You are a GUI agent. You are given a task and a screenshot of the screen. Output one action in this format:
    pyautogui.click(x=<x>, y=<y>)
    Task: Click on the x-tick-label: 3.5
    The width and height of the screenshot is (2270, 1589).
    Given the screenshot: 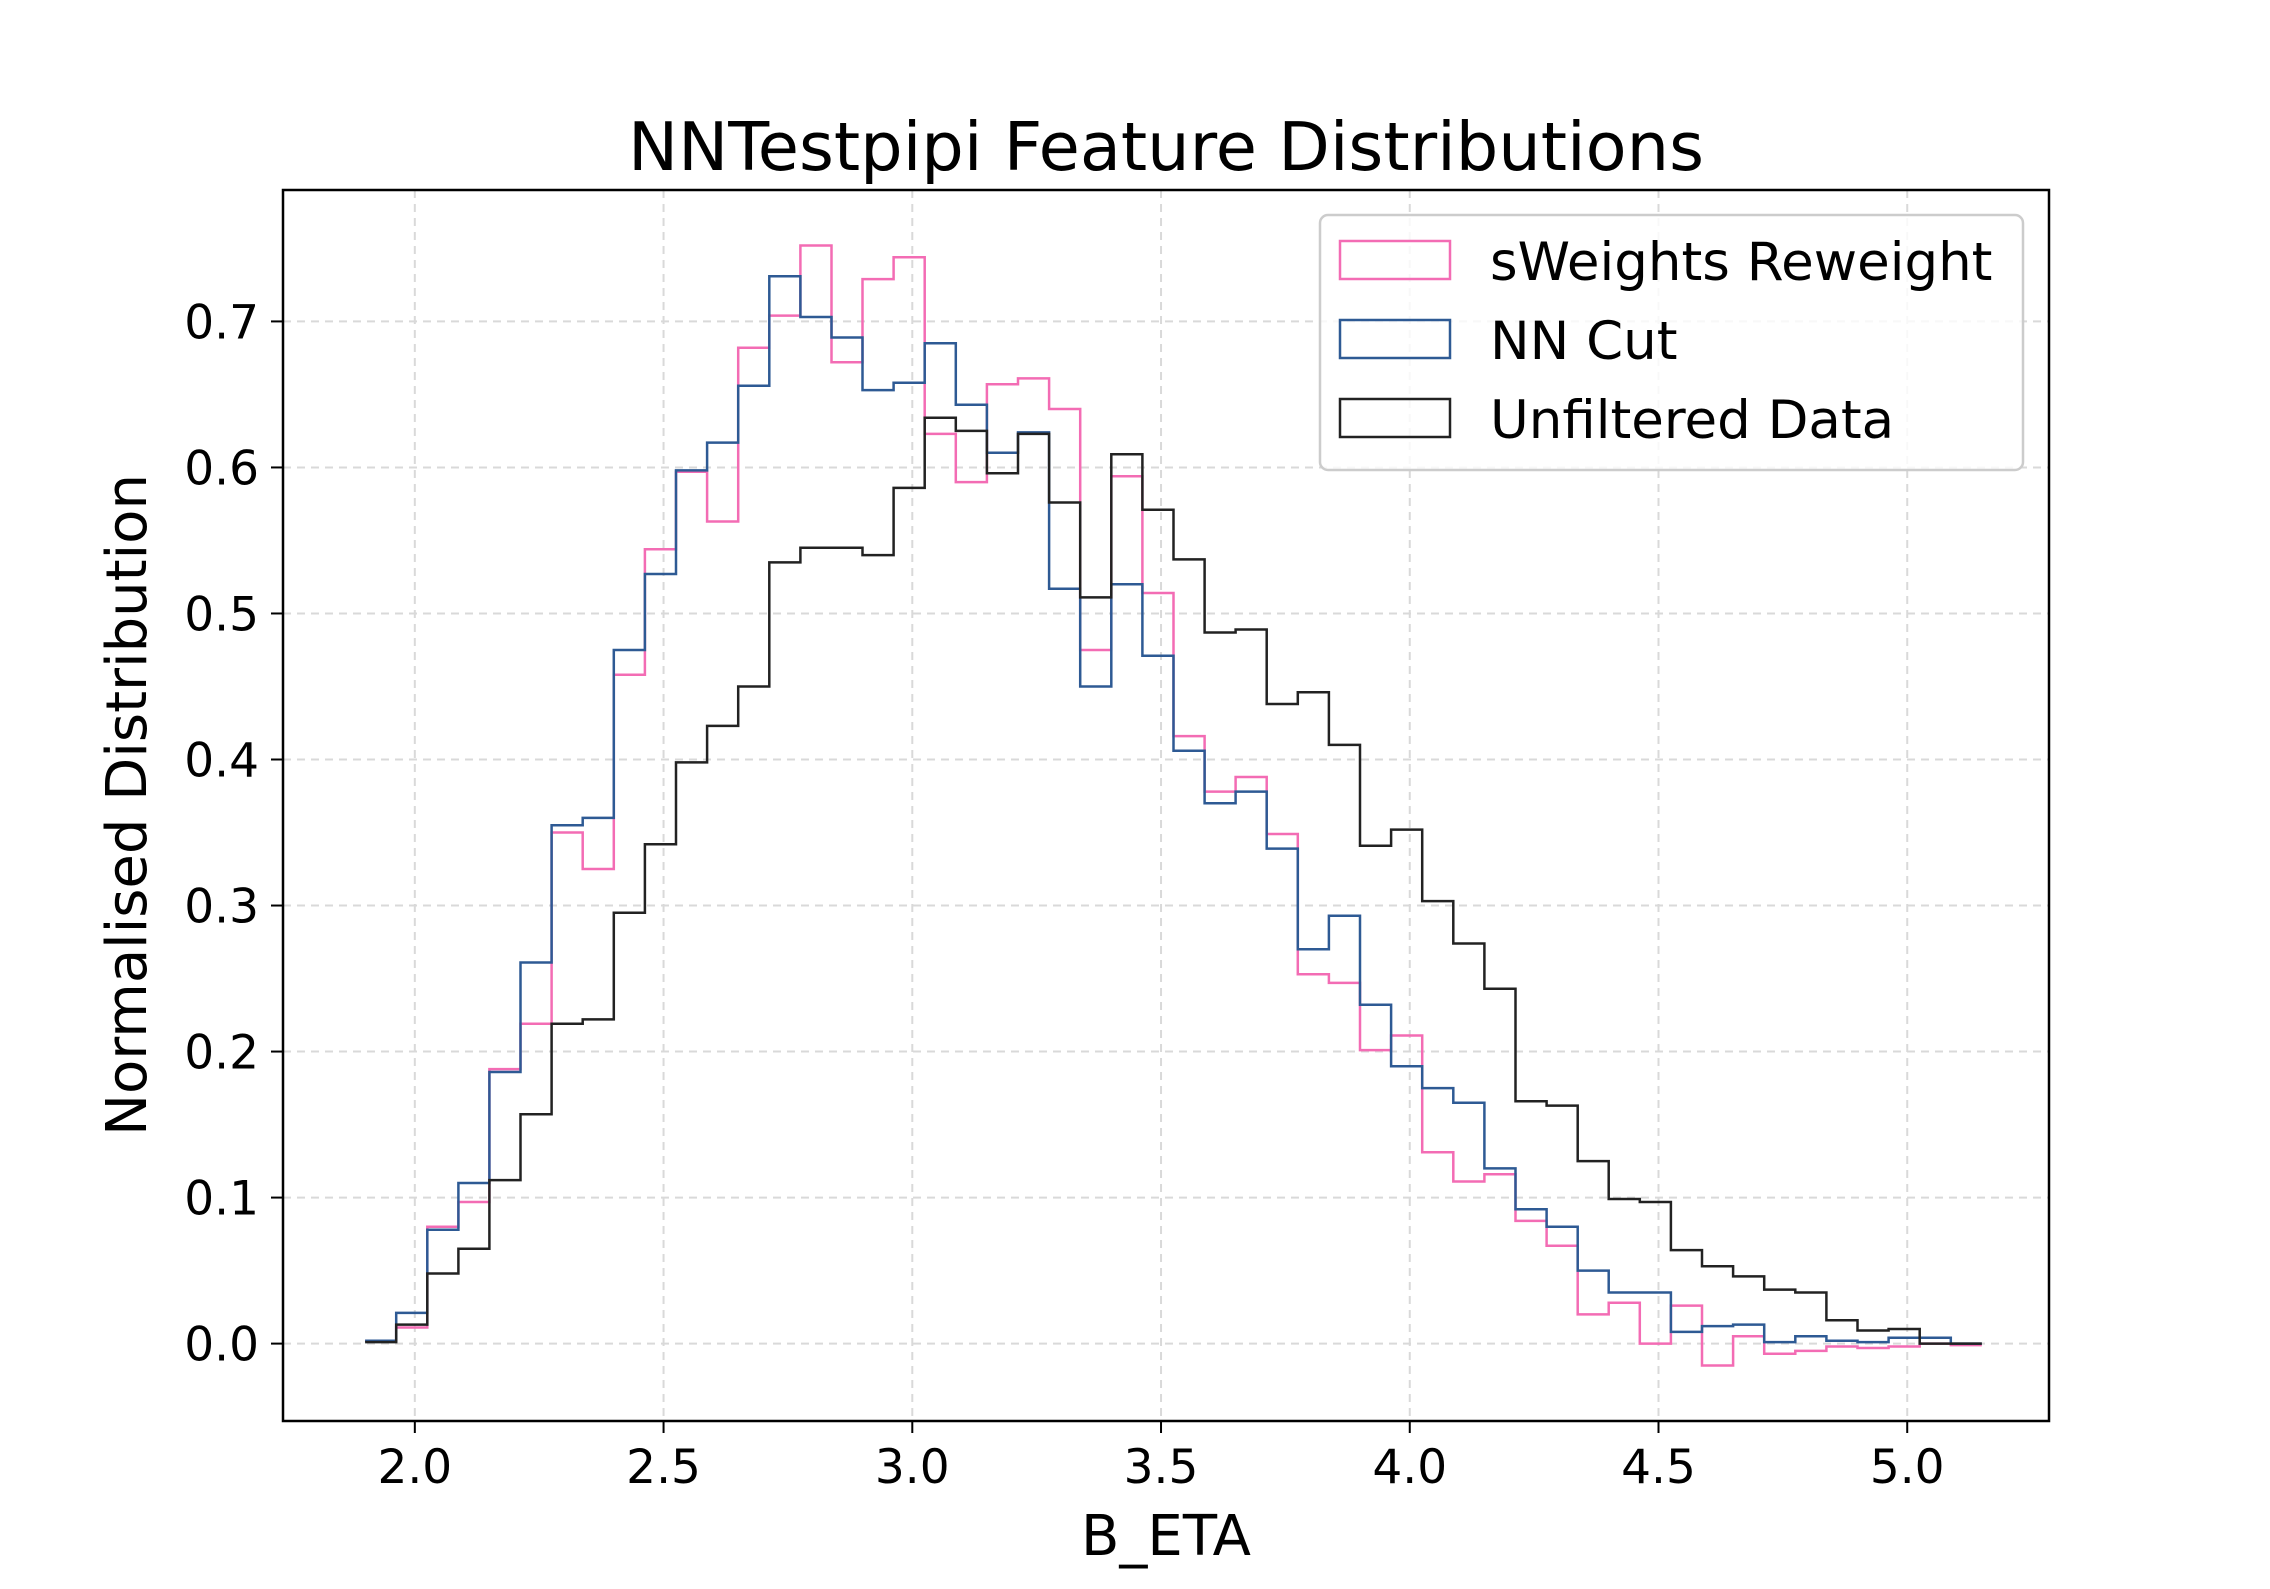 What is the action you would take?
    pyautogui.click(x=1161, y=1467)
    